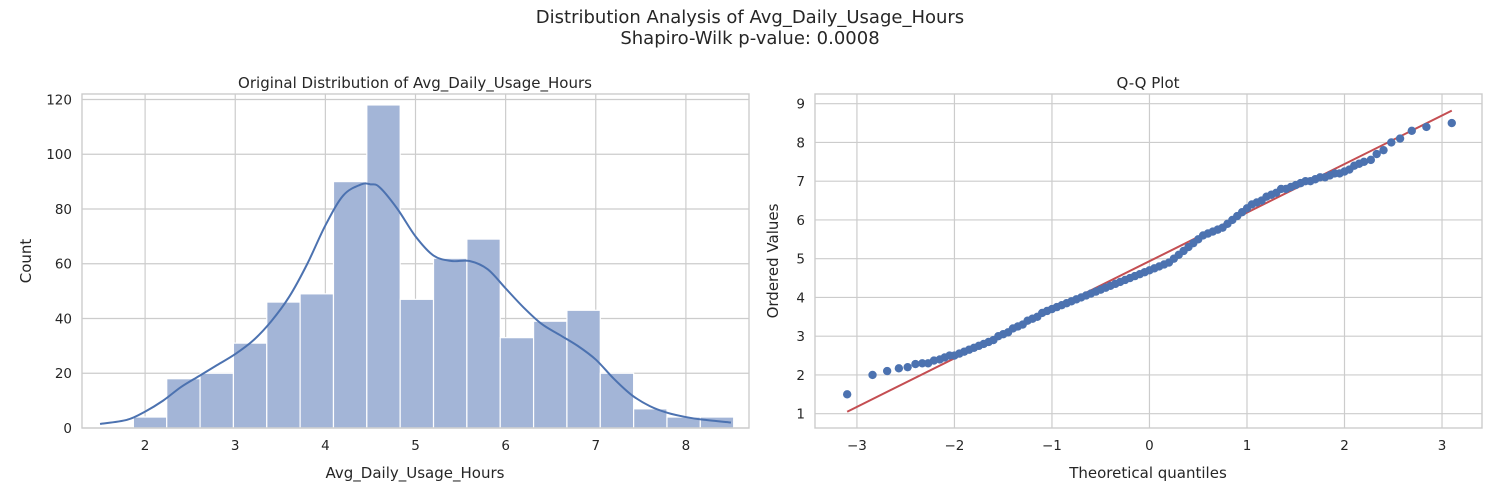  I want to click on histogram-x-axis-label: Avg_Daily_Usage_Hours, so click(415, 473).